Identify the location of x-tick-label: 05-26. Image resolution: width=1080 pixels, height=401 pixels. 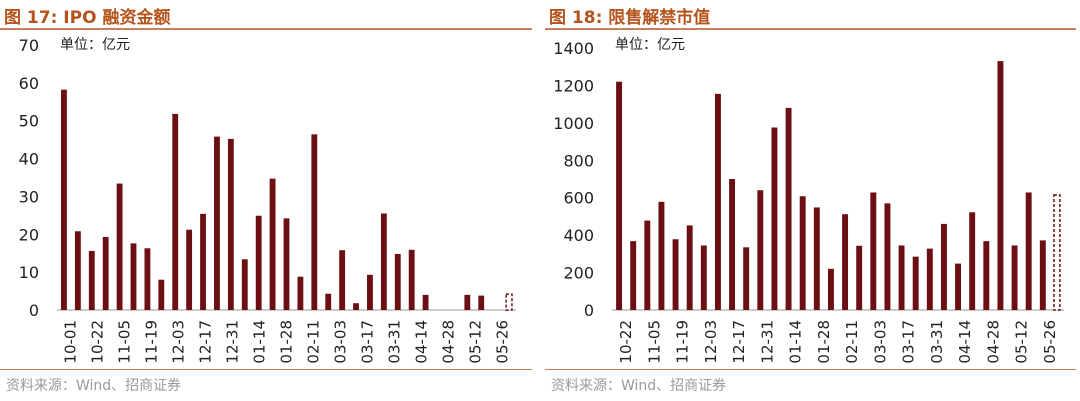
(503, 342).